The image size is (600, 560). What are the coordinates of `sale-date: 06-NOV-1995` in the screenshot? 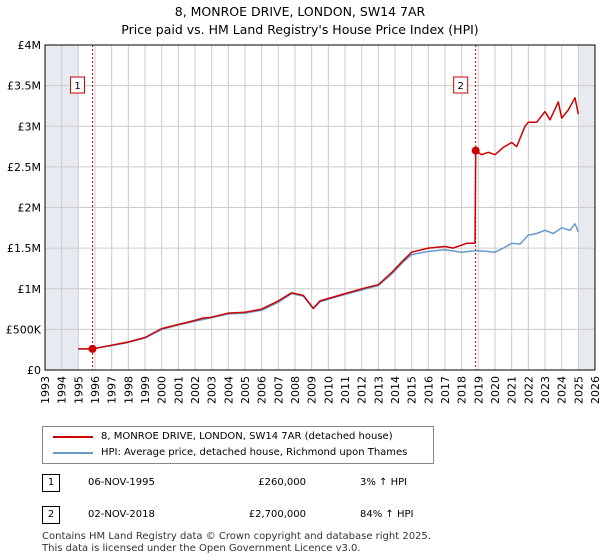 It's located at (121, 482).